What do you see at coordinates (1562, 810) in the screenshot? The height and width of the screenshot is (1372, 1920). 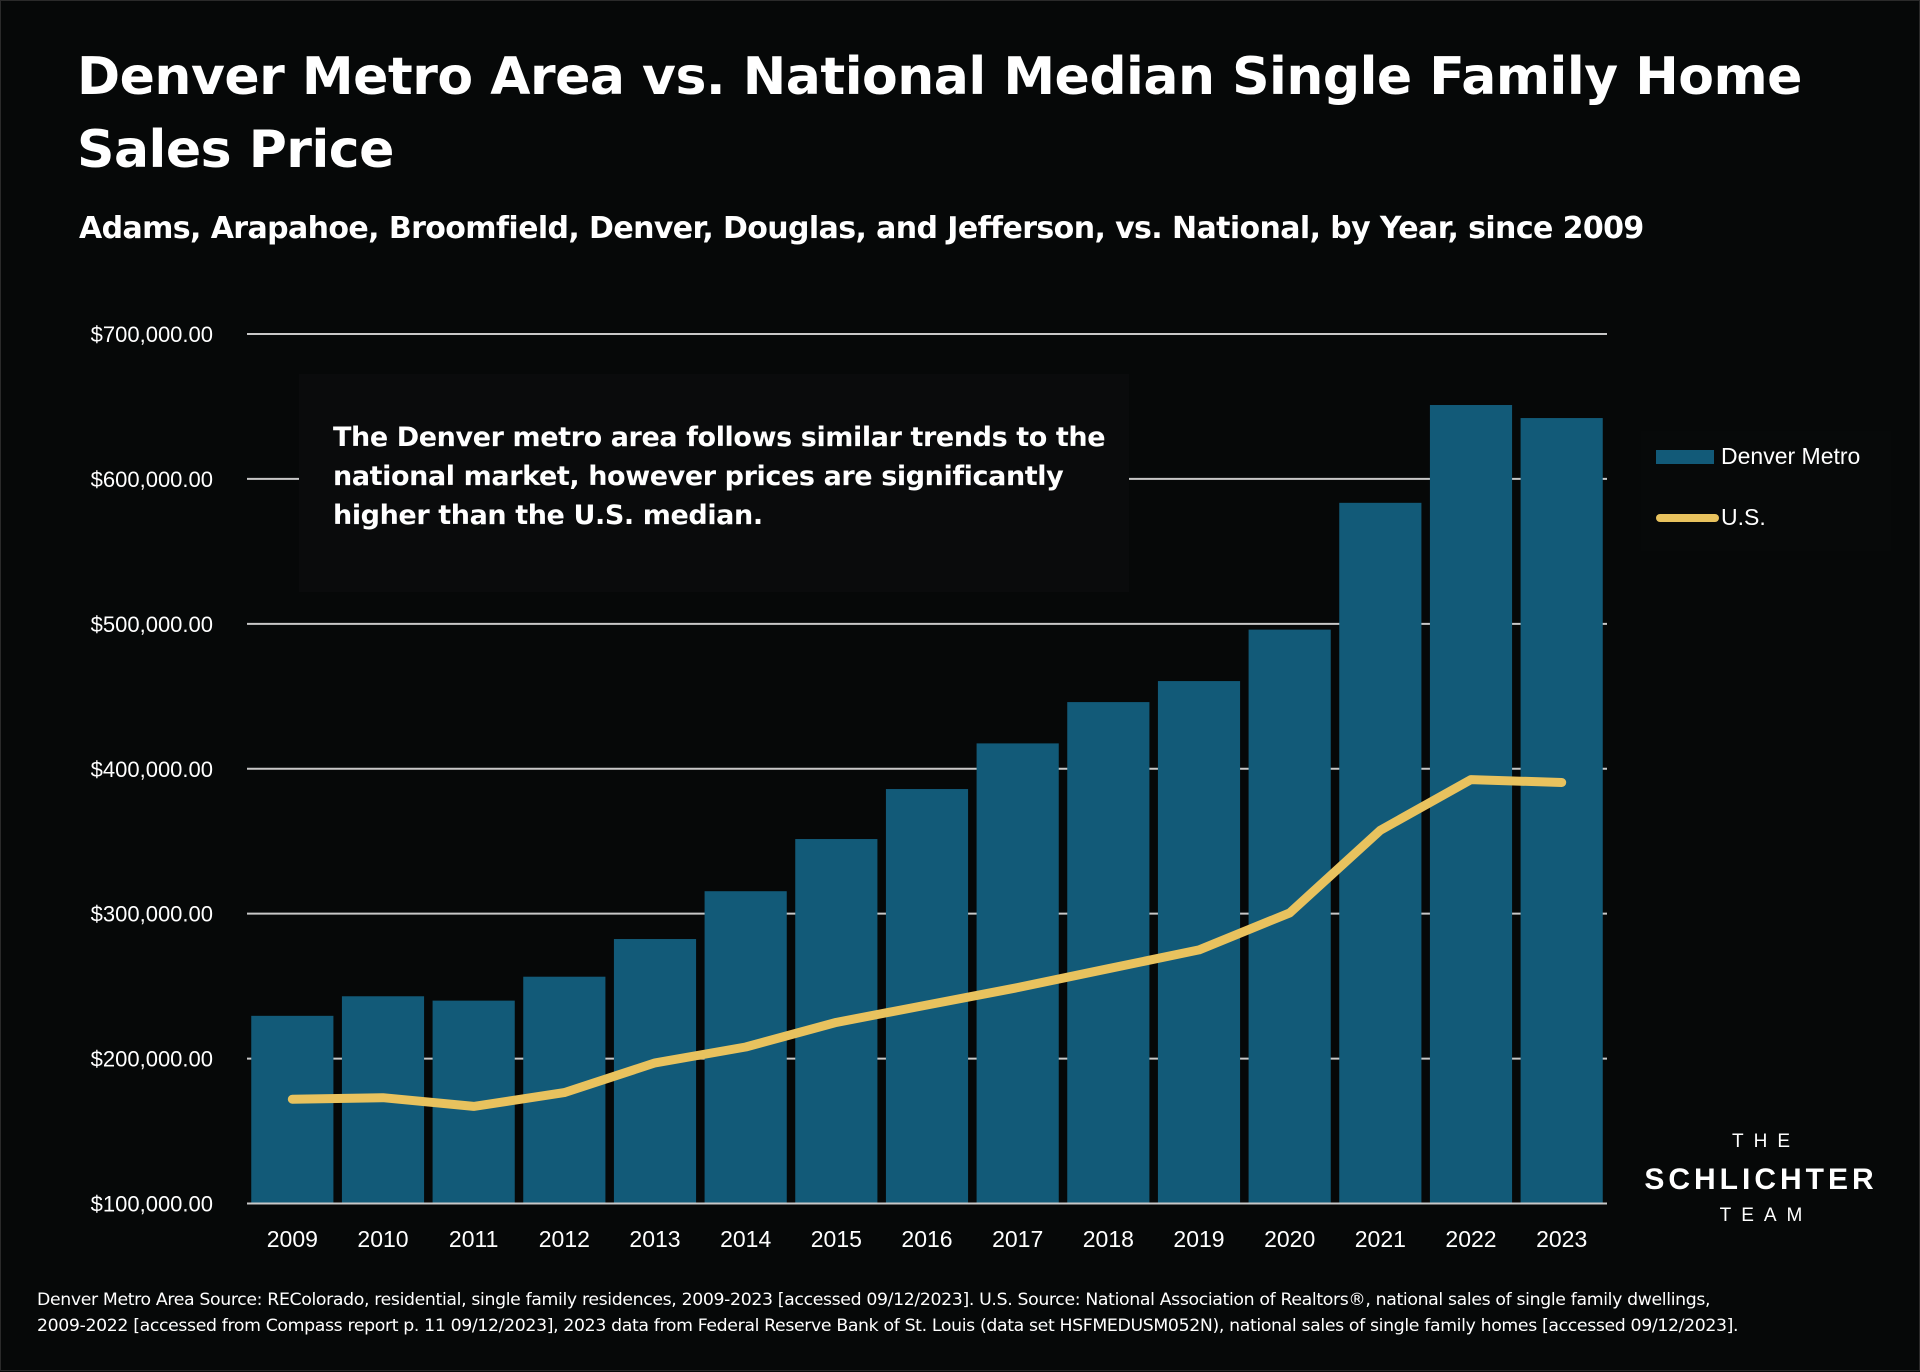 I see `bar-denver-metro-2023` at bounding box center [1562, 810].